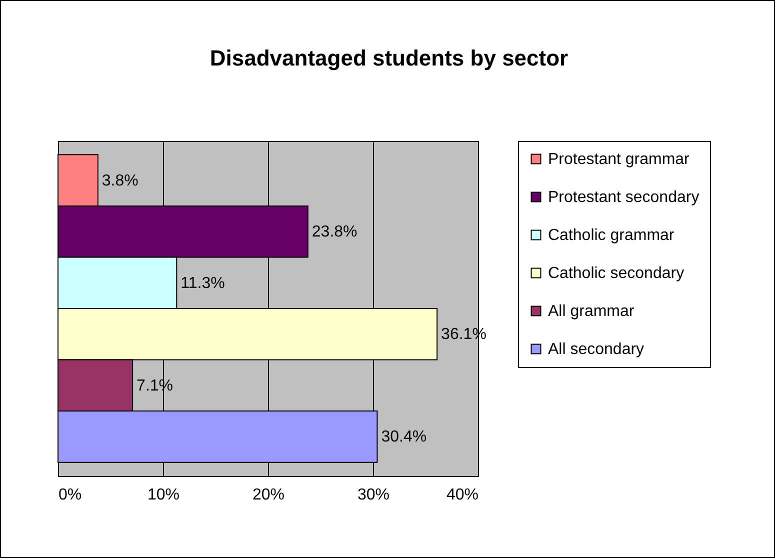  What do you see at coordinates (596, 349) in the screenshot?
I see `legend-label: All secondary` at bounding box center [596, 349].